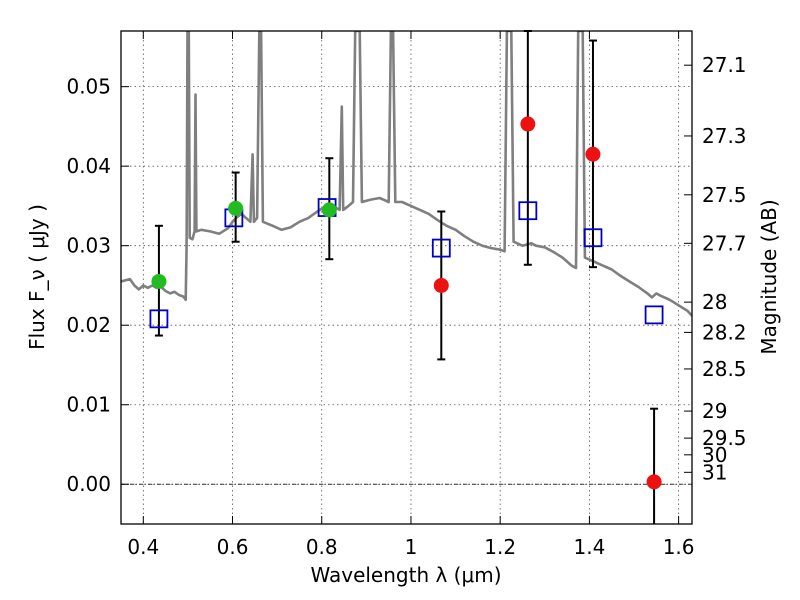 Image resolution: width=800 pixels, height=600 pixels. Describe the element at coordinates (405, 575) in the screenshot. I see `x-axis-label: Wavelength λ (μm)` at that location.